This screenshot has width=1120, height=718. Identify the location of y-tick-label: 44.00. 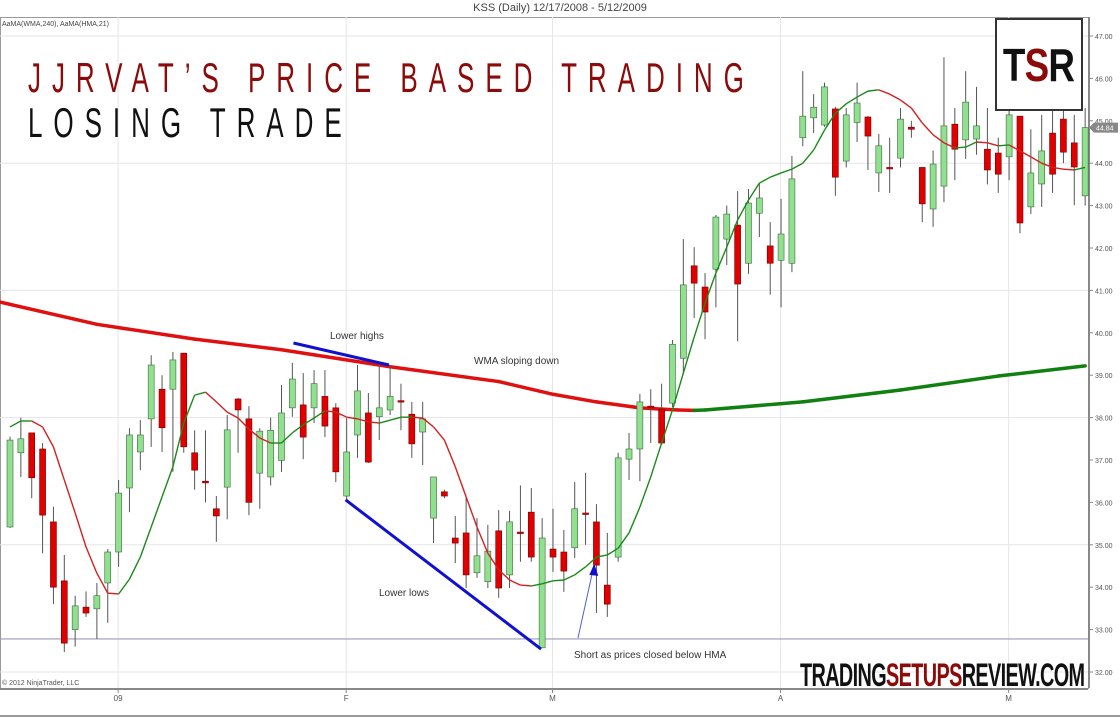
(1104, 164).